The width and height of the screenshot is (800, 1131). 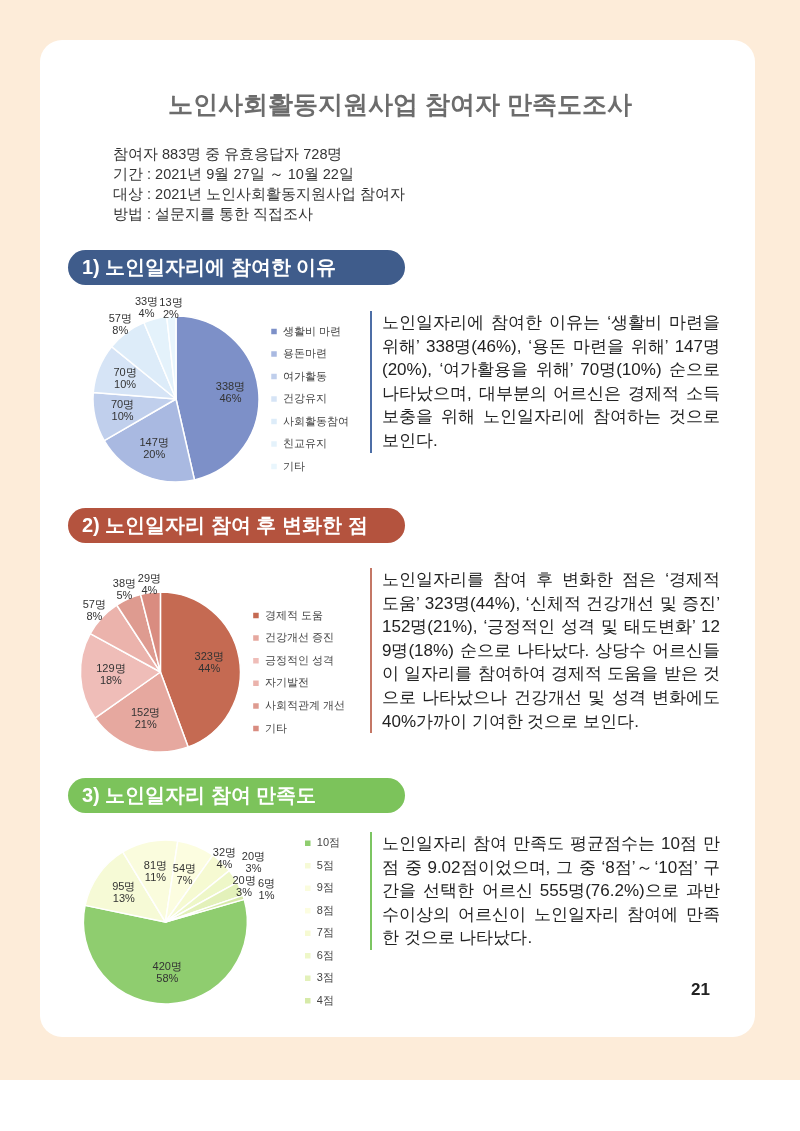 What do you see at coordinates (236, 795) in the screenshot?
I see `chart-title: 3) 노인일자리 참여 만족도` at bounding box center [236, 795].